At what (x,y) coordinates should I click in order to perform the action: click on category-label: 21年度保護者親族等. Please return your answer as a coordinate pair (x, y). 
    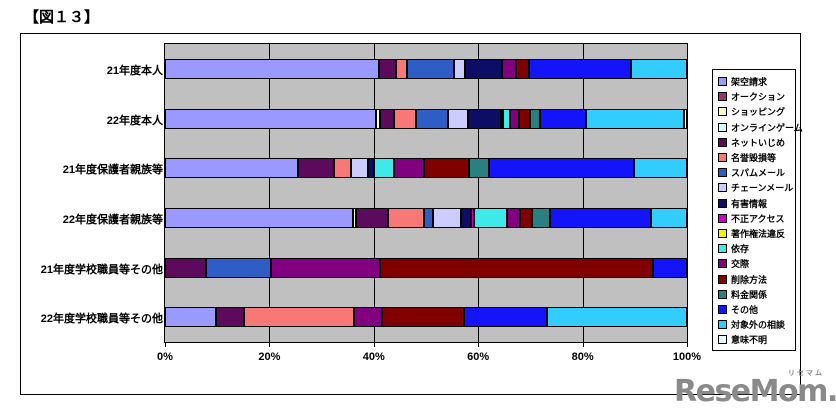
    Looking at the image, I should click on (112, 170).